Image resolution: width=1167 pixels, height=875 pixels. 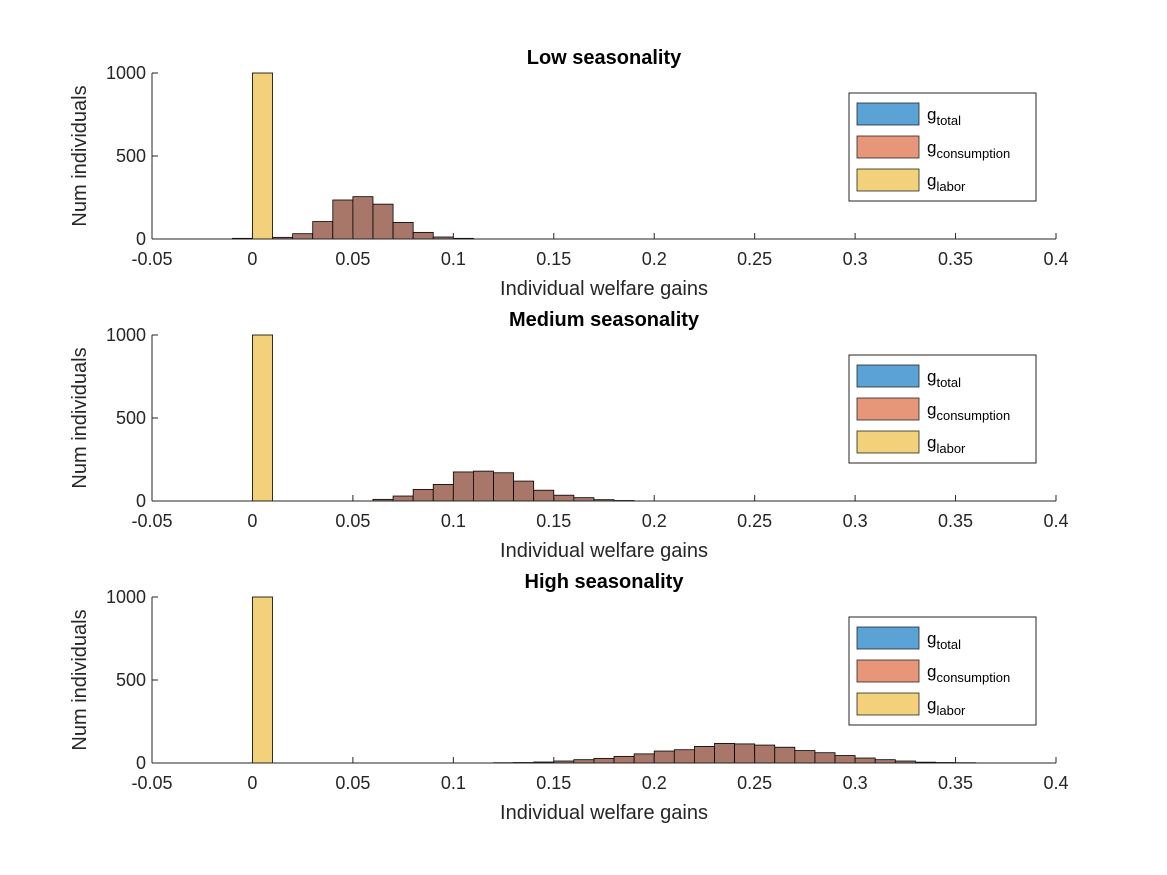 What do you see at coordinates (855, 783) in the screenshot?
I see `x-tick-label: 0.3` at bounding box center [855, 783].